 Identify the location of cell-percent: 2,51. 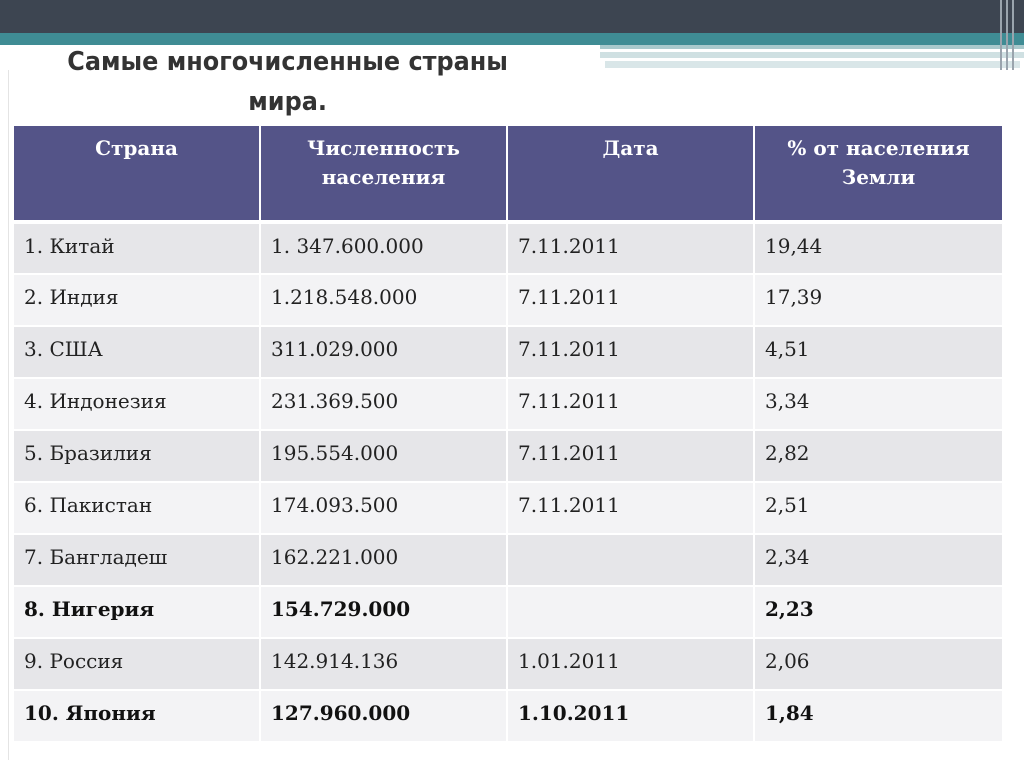
(878, 508).